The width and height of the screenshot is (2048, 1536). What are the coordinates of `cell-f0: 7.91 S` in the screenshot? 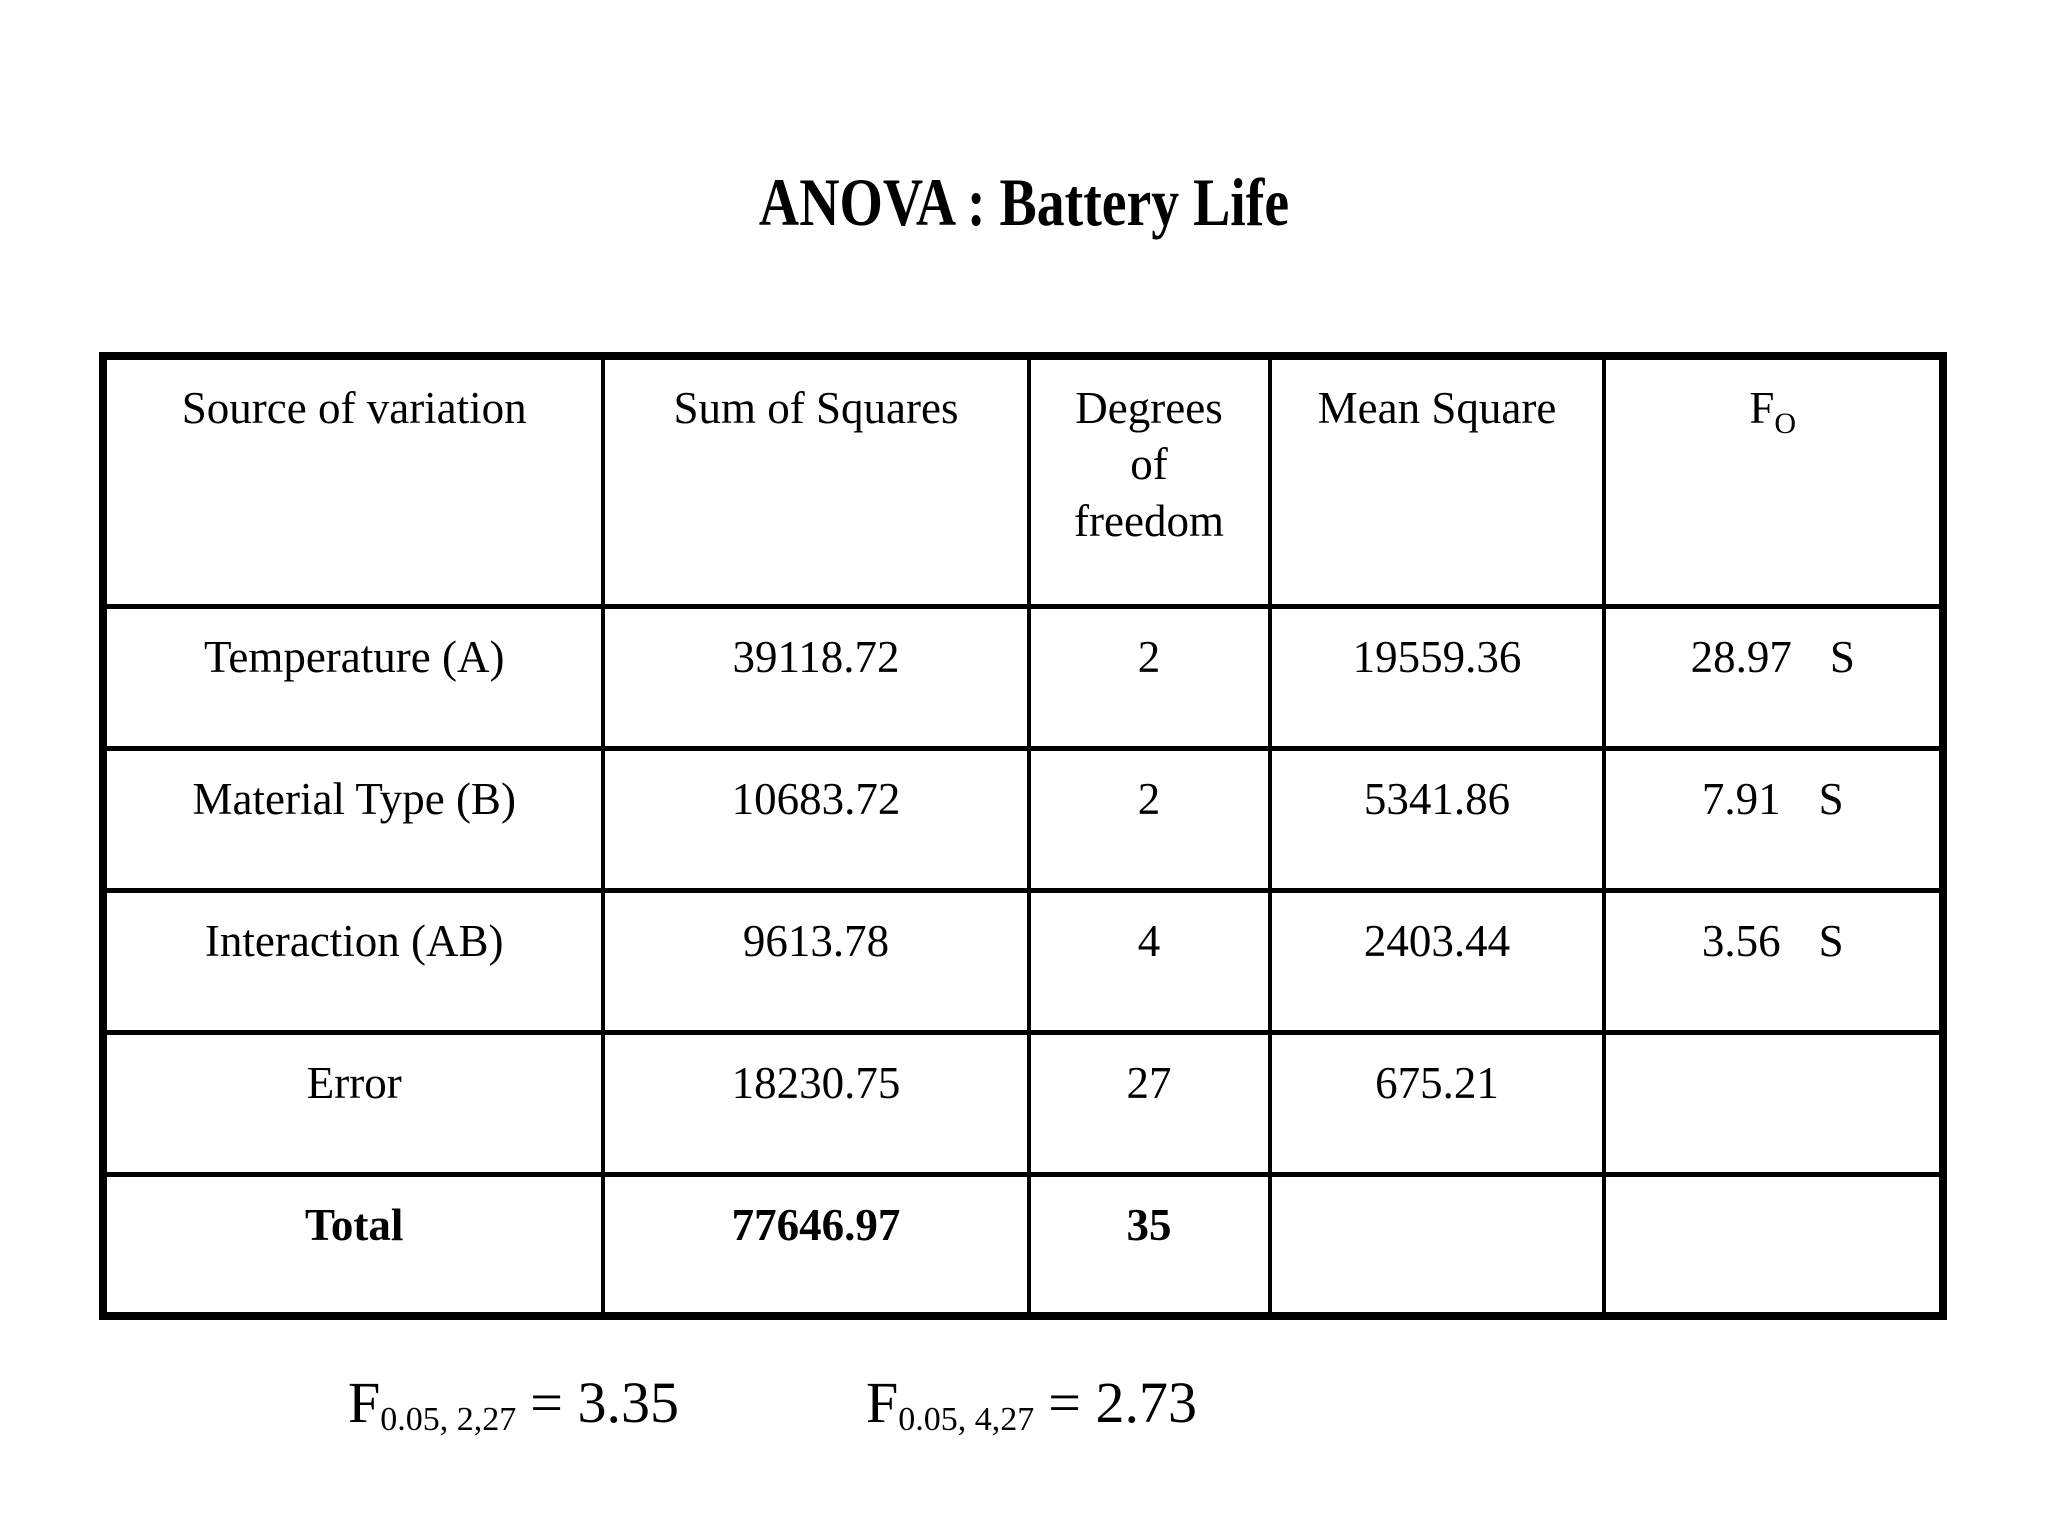 It's located at (1773, 819).